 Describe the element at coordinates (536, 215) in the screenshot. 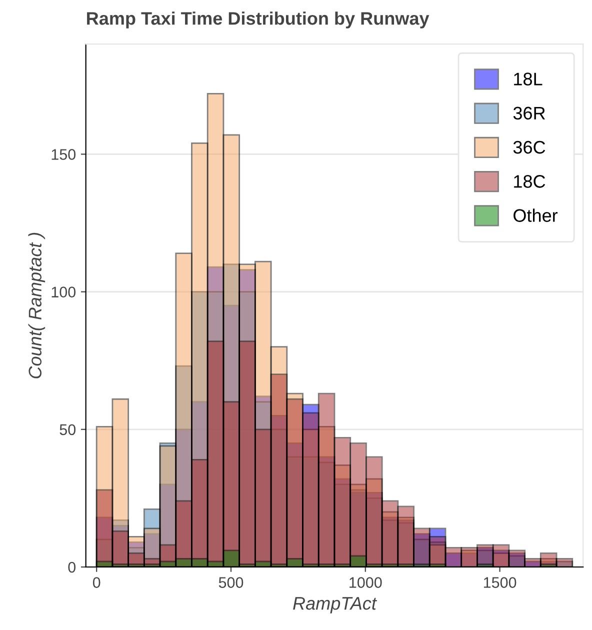

I see `legend-label: Other` at that location.